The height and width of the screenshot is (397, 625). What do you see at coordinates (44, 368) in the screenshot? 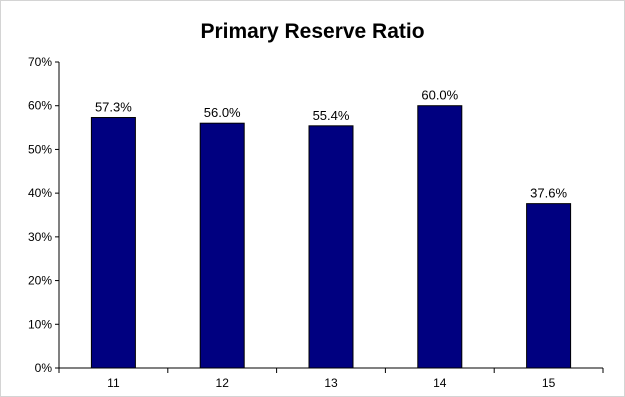
I see `y-tick-label: 0%` at bounding box center [44, 368].